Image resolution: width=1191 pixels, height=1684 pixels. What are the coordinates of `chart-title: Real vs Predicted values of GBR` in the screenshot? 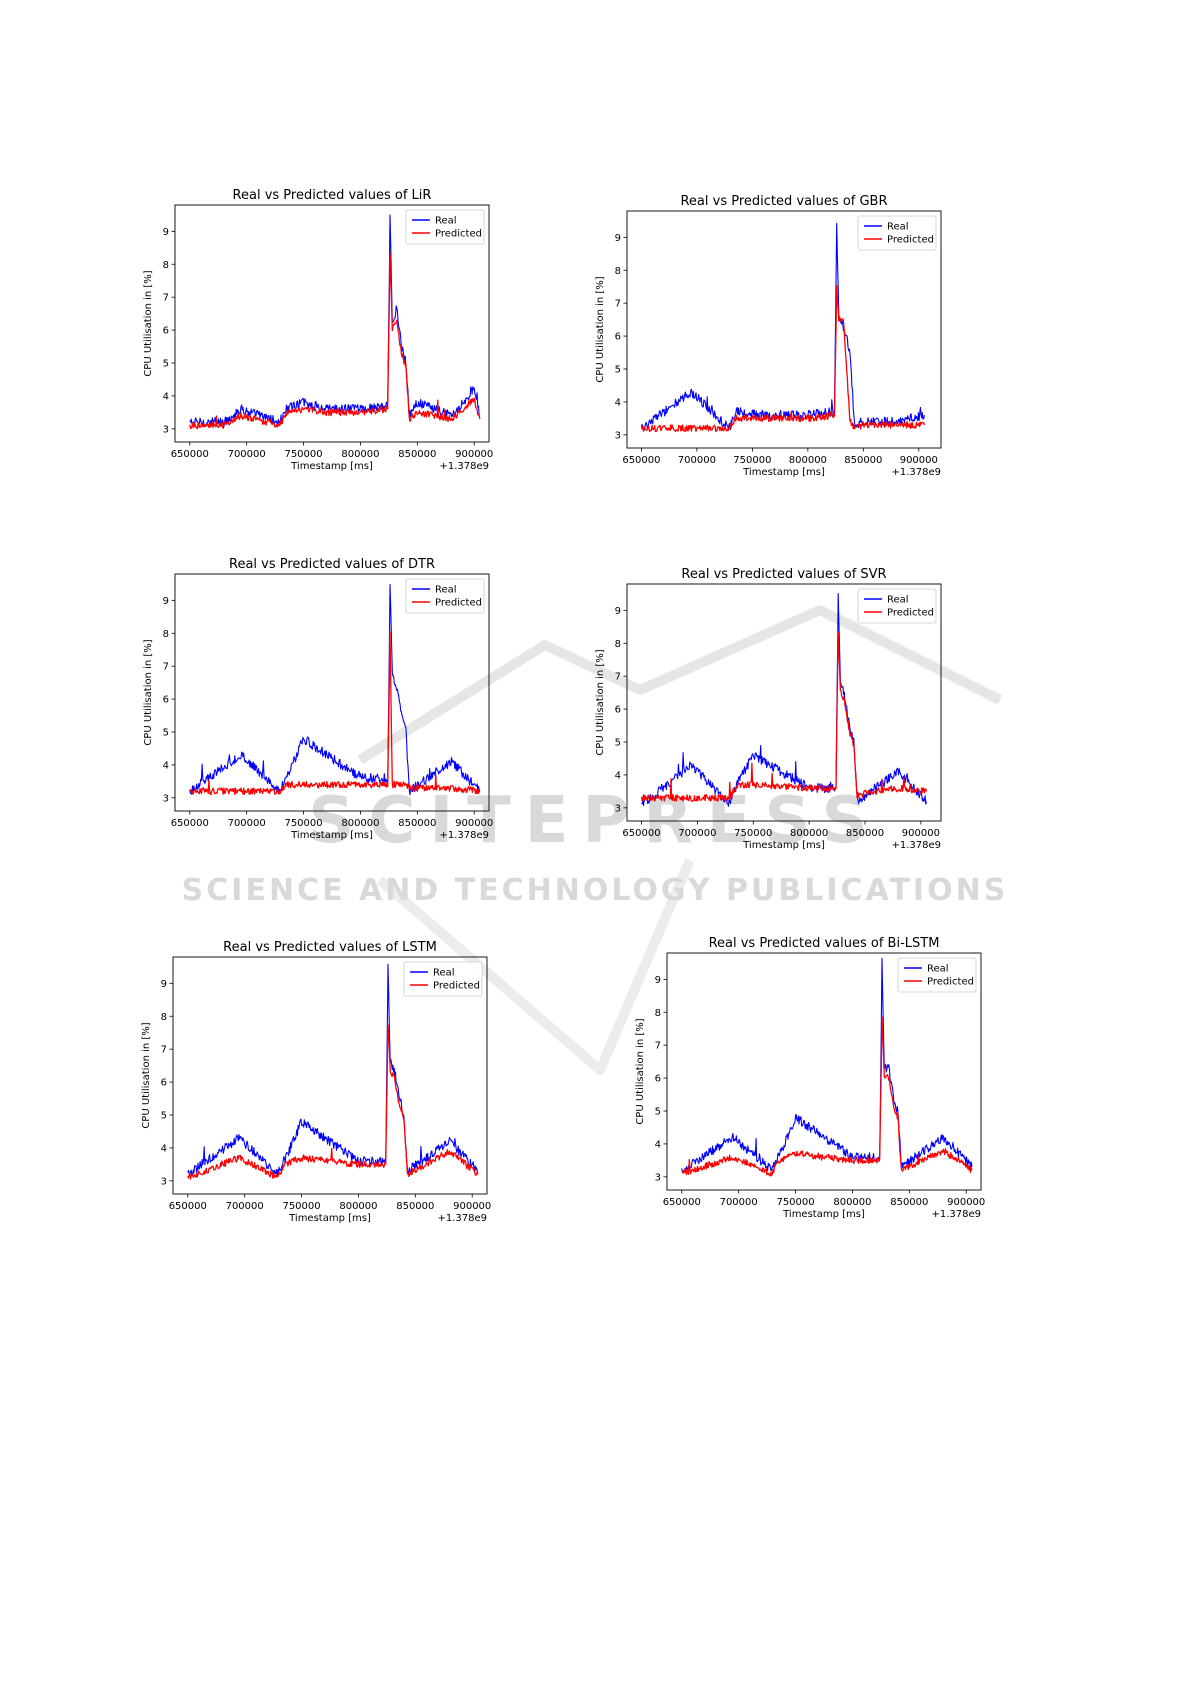 It's located at (783, 201).